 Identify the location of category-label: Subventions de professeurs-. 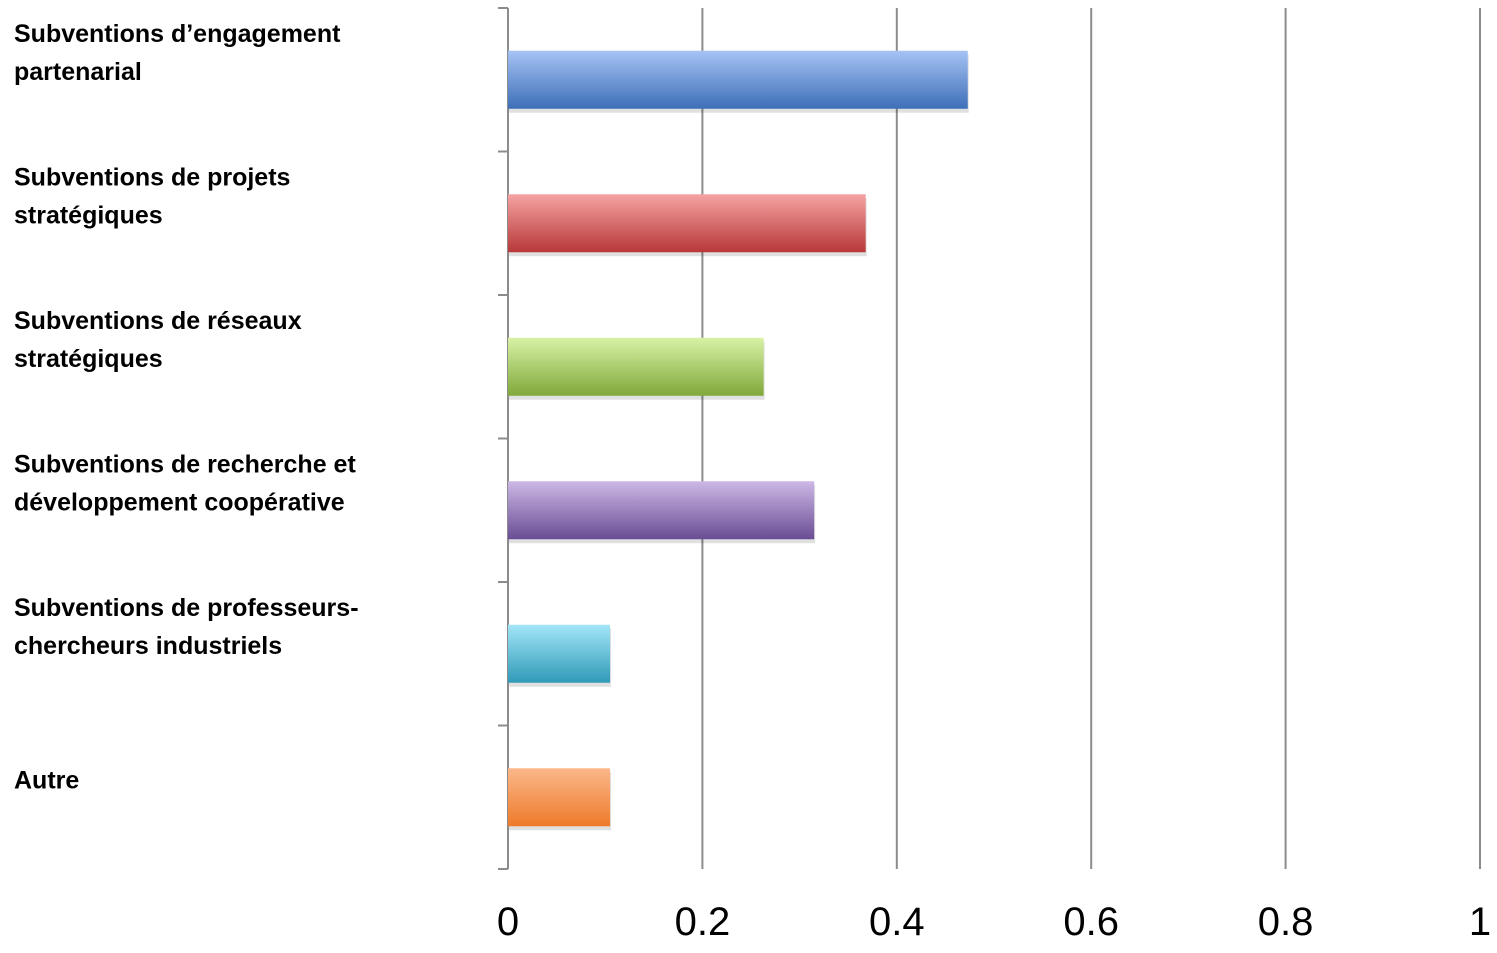
(186, 608).